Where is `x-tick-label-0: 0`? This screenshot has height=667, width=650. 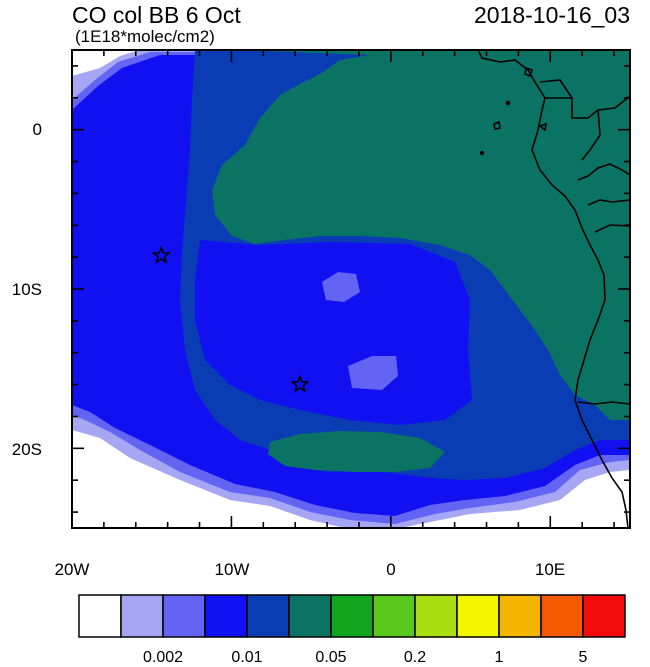 x-tick-label-0: 0 is located at coordinates (391, 569).